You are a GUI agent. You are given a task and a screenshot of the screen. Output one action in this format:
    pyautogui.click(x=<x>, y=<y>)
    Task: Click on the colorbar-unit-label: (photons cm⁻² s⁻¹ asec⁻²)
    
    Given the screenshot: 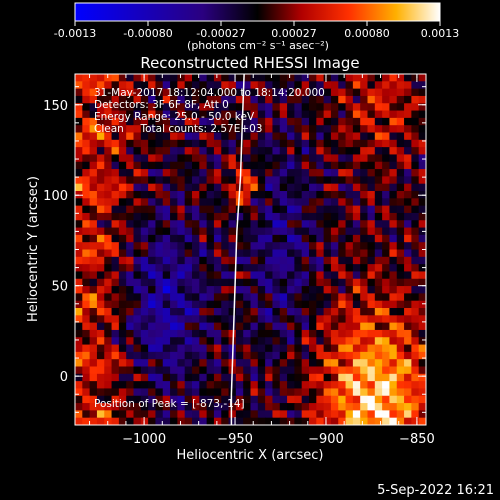 What is the action you would take?
    pyautogui.click(x=258, y=45)
    